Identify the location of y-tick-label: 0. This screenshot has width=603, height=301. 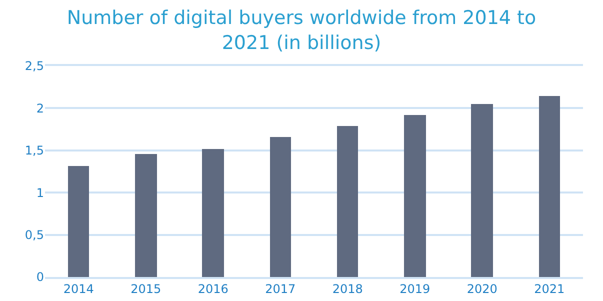
(40, 277).